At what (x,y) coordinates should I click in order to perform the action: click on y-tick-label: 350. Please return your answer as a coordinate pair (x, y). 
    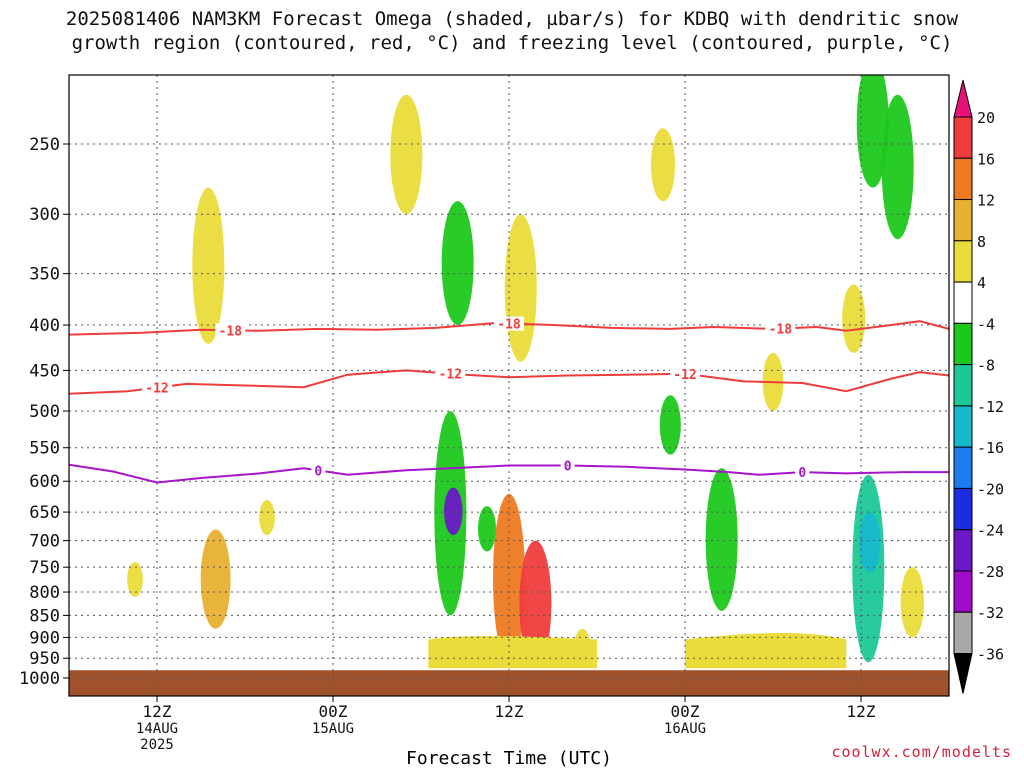
    Looking at the image, I should click on (44, 275).